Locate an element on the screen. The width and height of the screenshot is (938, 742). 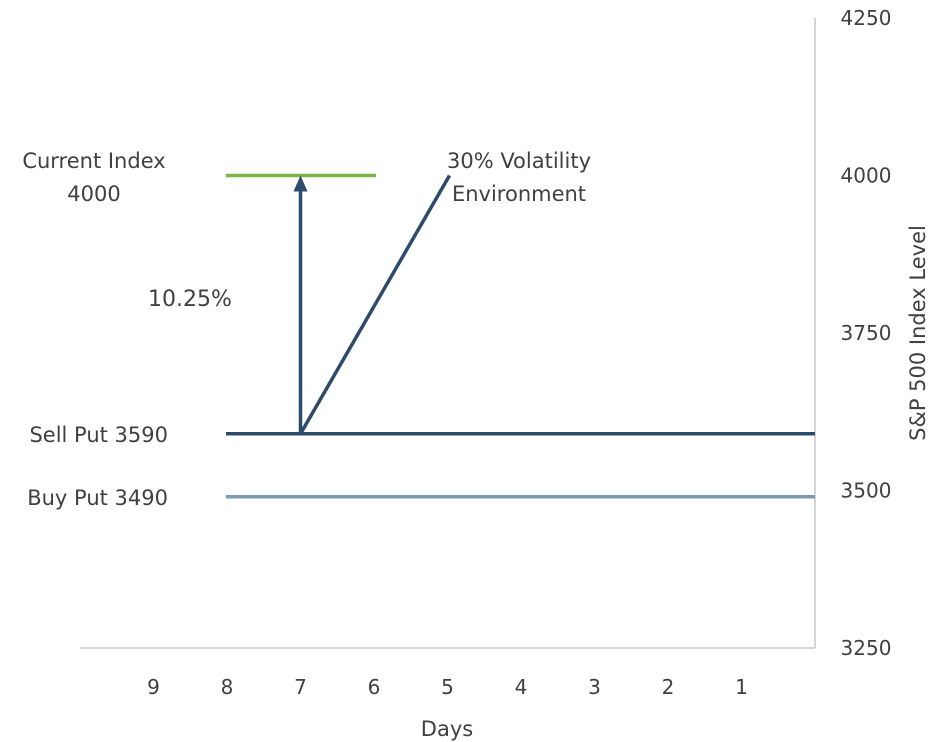
y-tick-label: 3750 is located at coordinates (866, 333).